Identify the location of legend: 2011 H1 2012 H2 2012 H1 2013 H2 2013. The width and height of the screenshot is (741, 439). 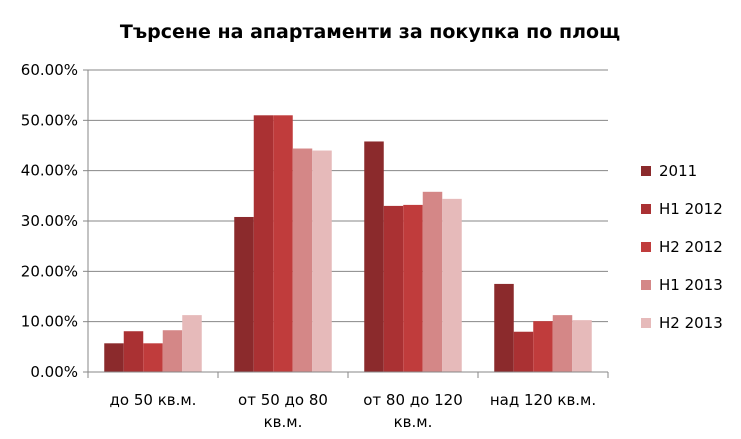
(682, 247).